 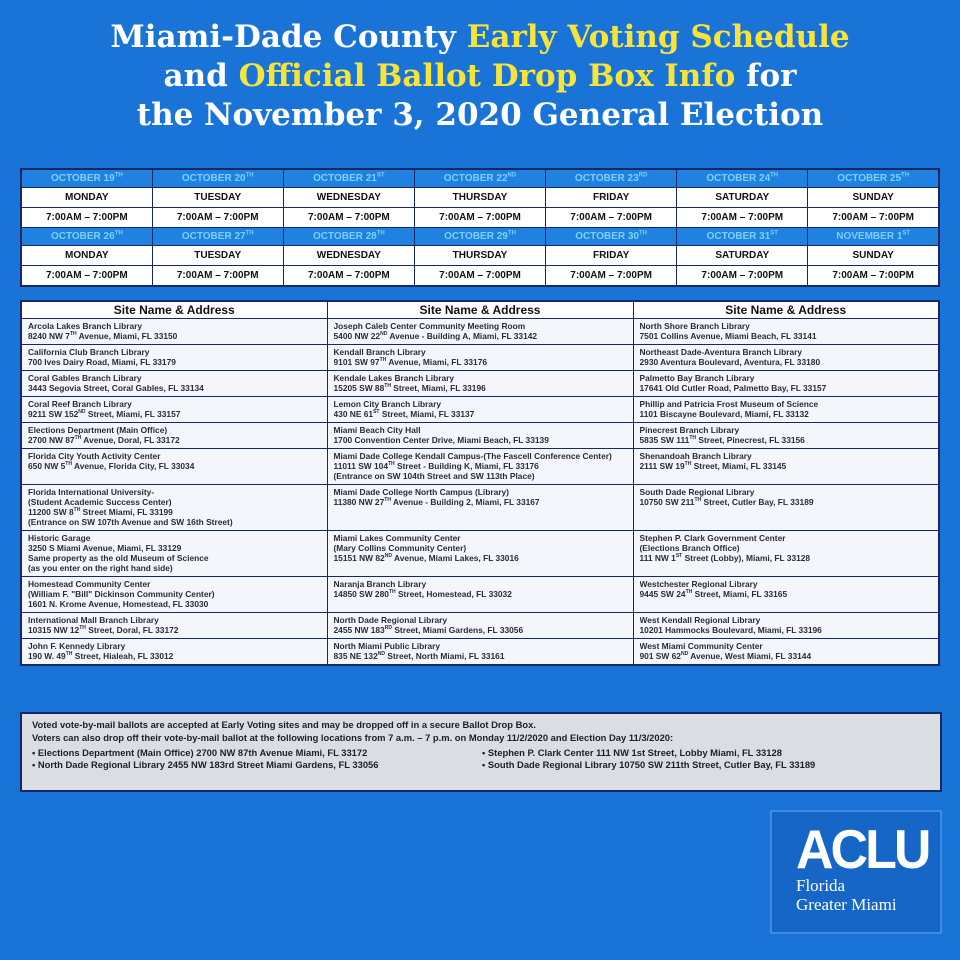 What do you see at coordinates (104, 440) in the screenshot?
I see `site-address: 2700 NW 87TH Avenue, Doral, FL 33172` at bounding box center [104, 440].